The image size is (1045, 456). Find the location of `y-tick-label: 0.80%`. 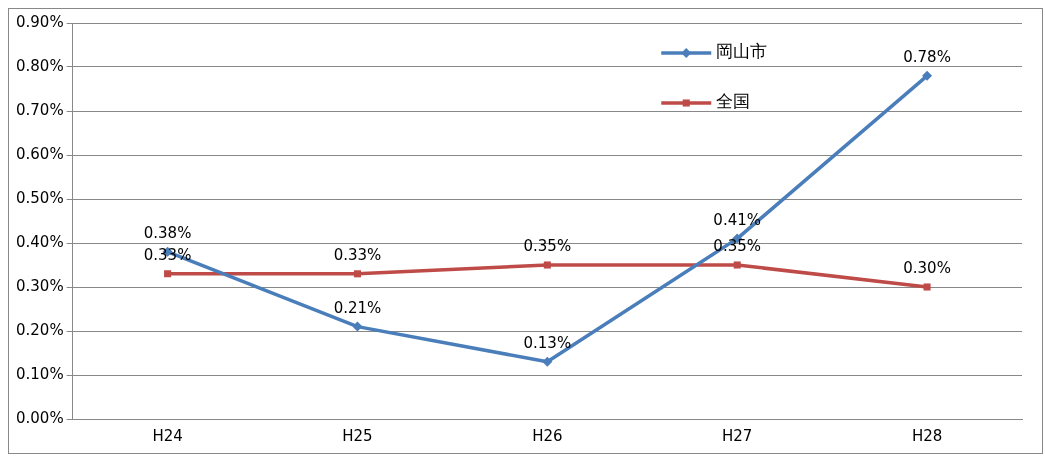

y-tick-label: 0.80% is located at coordinates (40, 65).